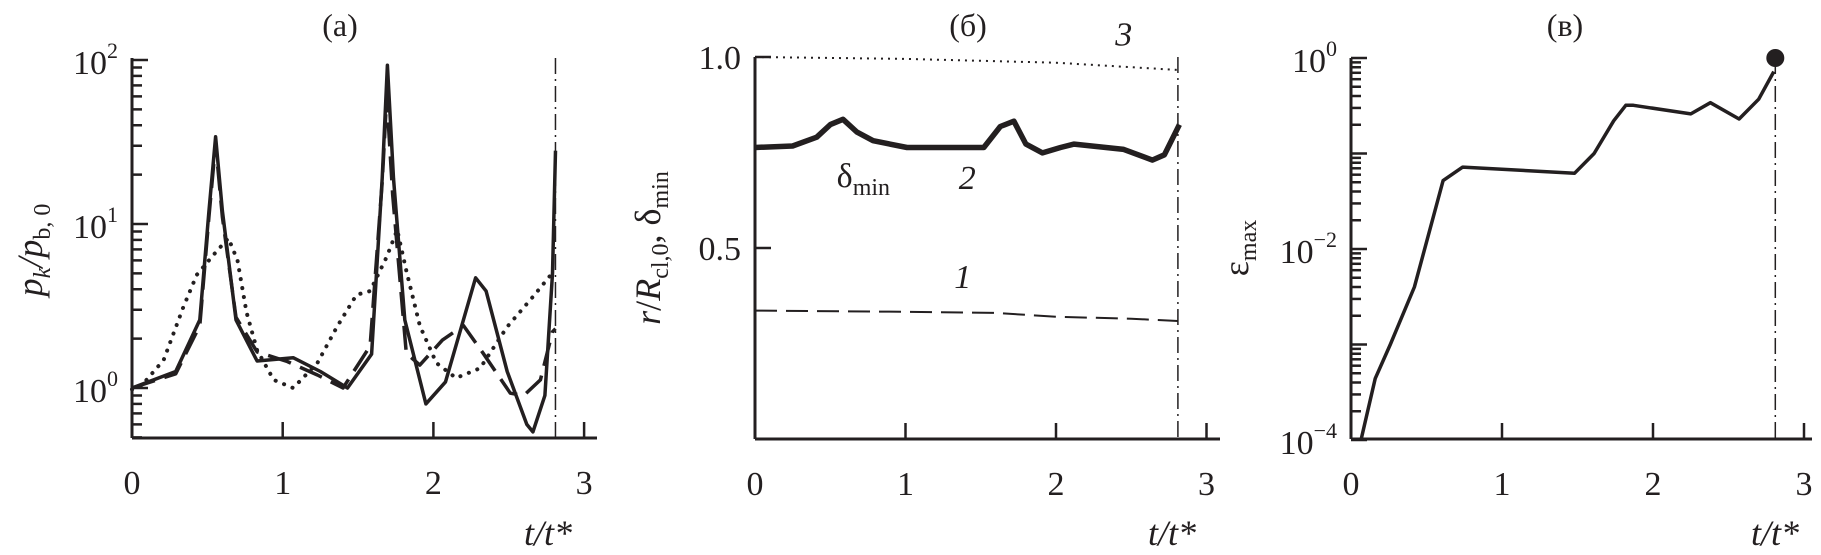 The width and height of the screenshot is (1821, 555). What do you see at coordinates (967, 178) in the screenshot?
I see `curve-label: 2` at bounding box center [967, 178].